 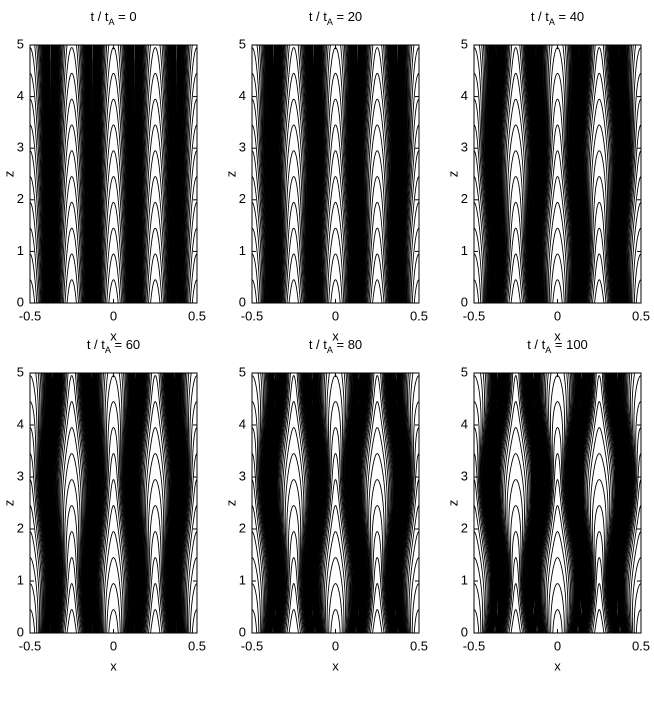 What do you see at coordinates (474, 315) in the screenshot?
I see `x-tick-label: -0.5` at bounding box center [474, 315].